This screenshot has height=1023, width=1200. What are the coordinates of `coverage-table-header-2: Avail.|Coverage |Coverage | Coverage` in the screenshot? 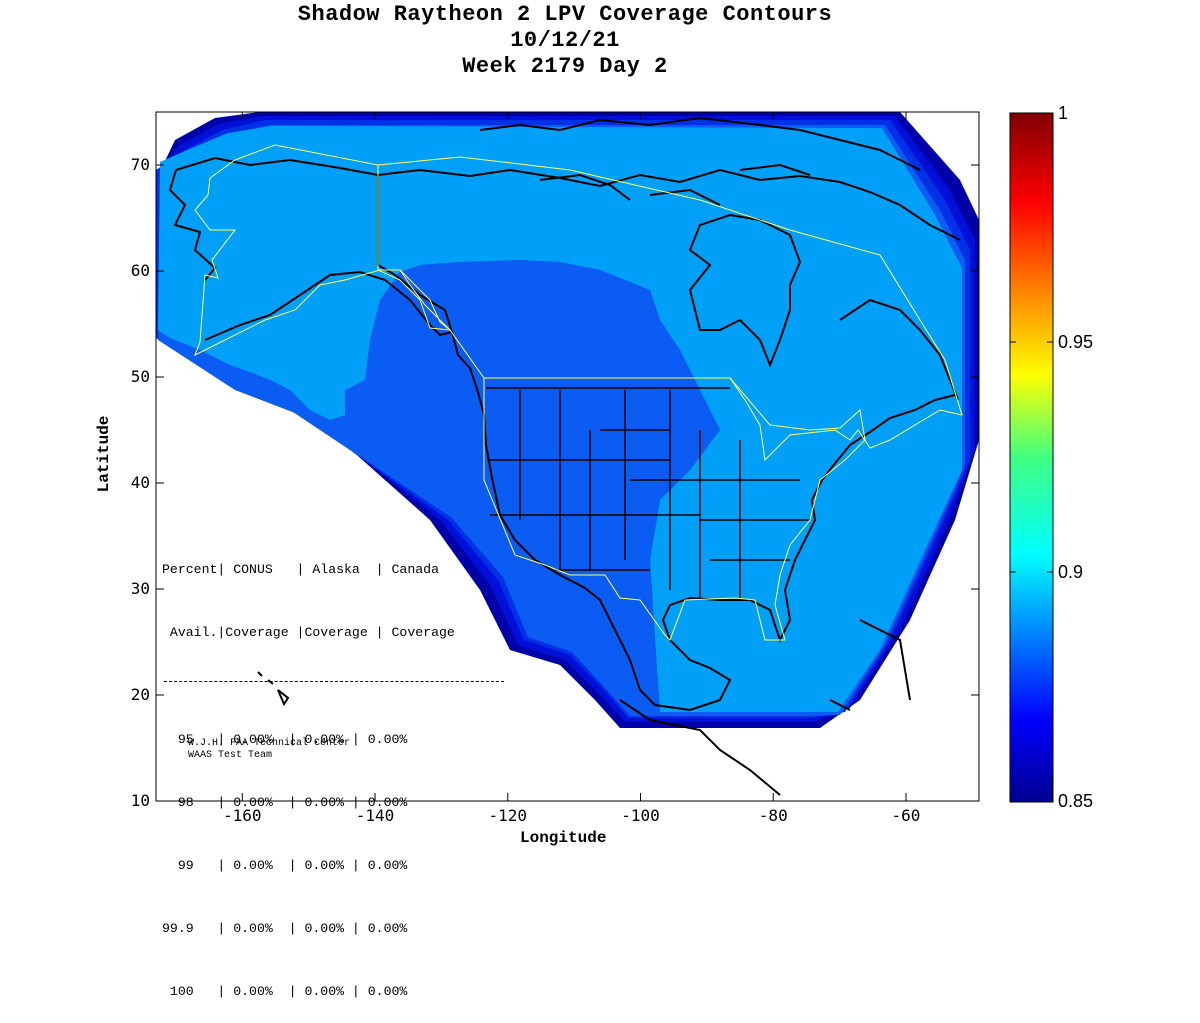 It's located at (308, 632).